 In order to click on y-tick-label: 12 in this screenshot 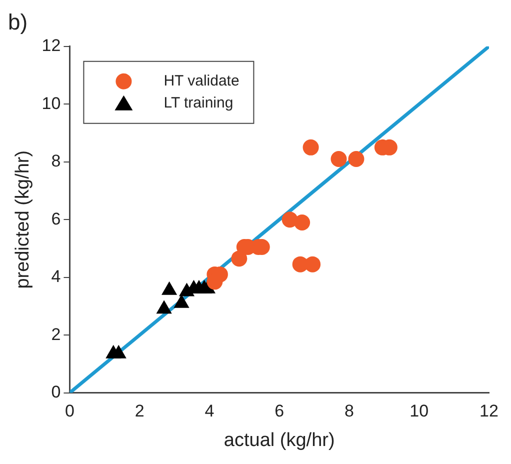, I will do `click(51, 46)`.